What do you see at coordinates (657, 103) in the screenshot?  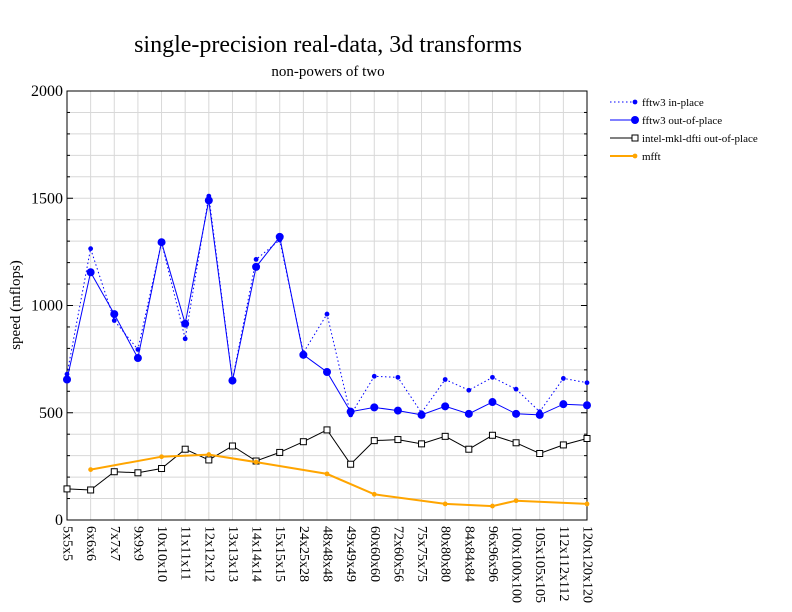 I see `legend-item-fftw3-in-place: fftw3 in-place` at bounding box center [657, 103].